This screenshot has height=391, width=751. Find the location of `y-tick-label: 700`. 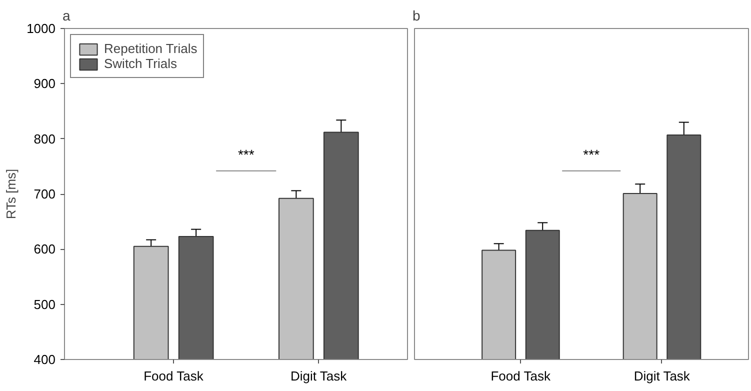

y-tick-label: 700 is located at coordinates (45, 194).